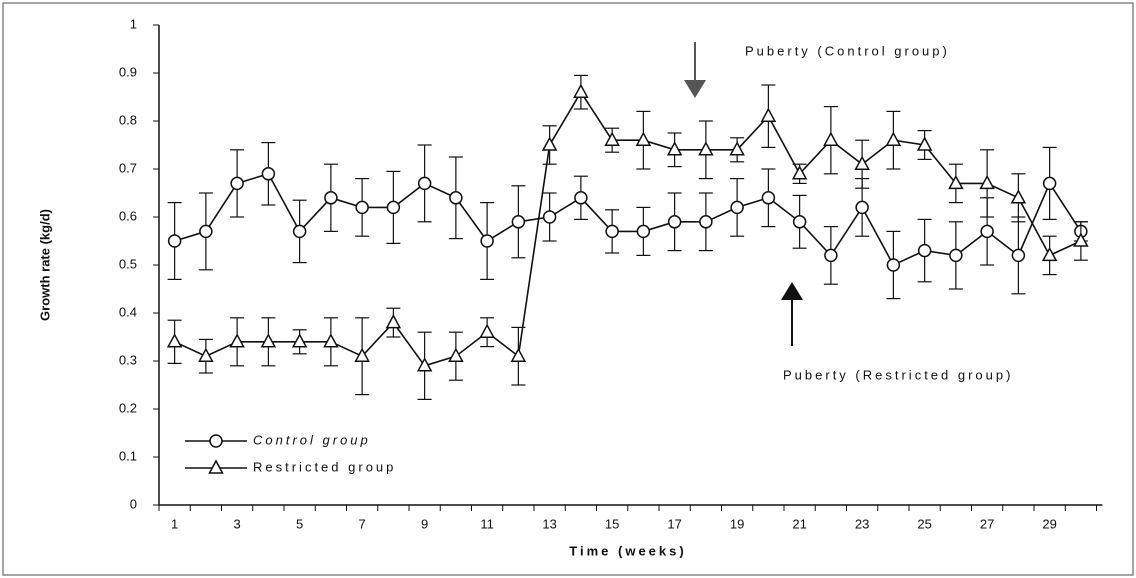 Image resolution: width=1136 pixels, height=578 pixels. Describe the element at coordinates (487, 523) in the screenshot. I see `x-tick-label: 11` at that location.